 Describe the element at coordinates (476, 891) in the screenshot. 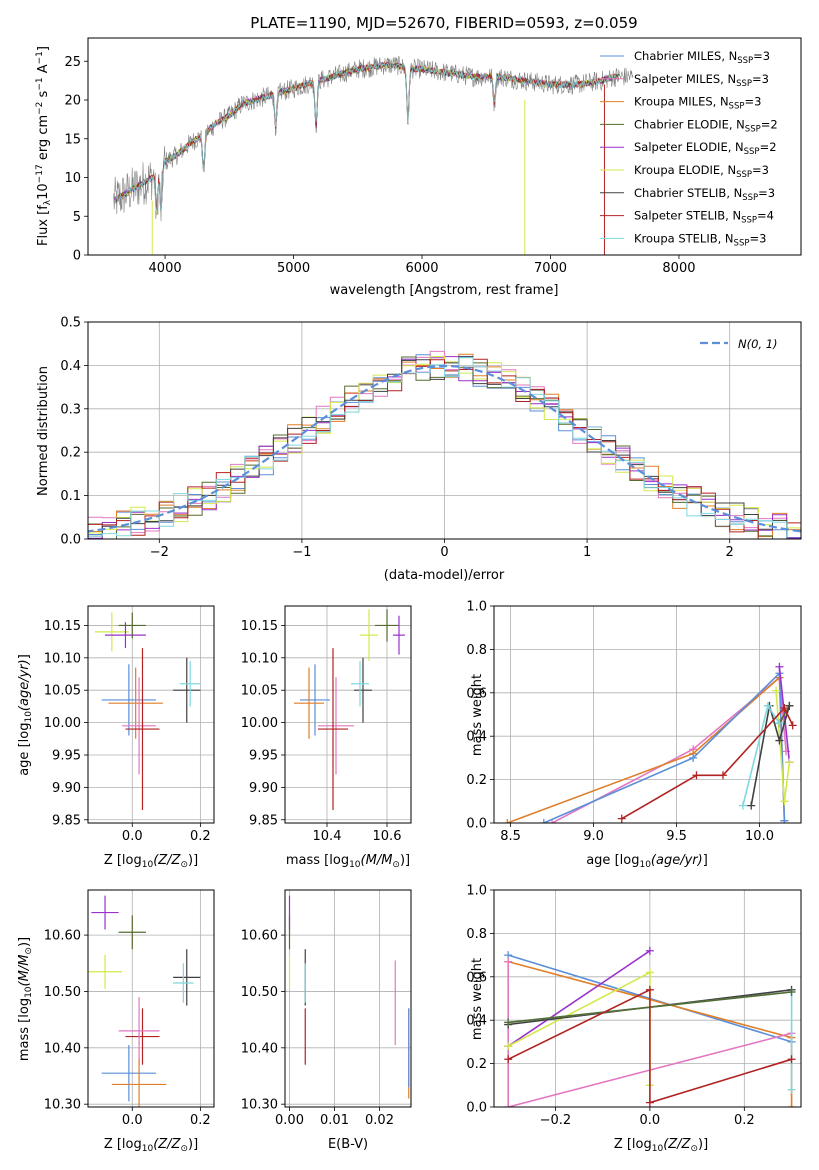

I see `y-tick-label: 1.0` at that location.